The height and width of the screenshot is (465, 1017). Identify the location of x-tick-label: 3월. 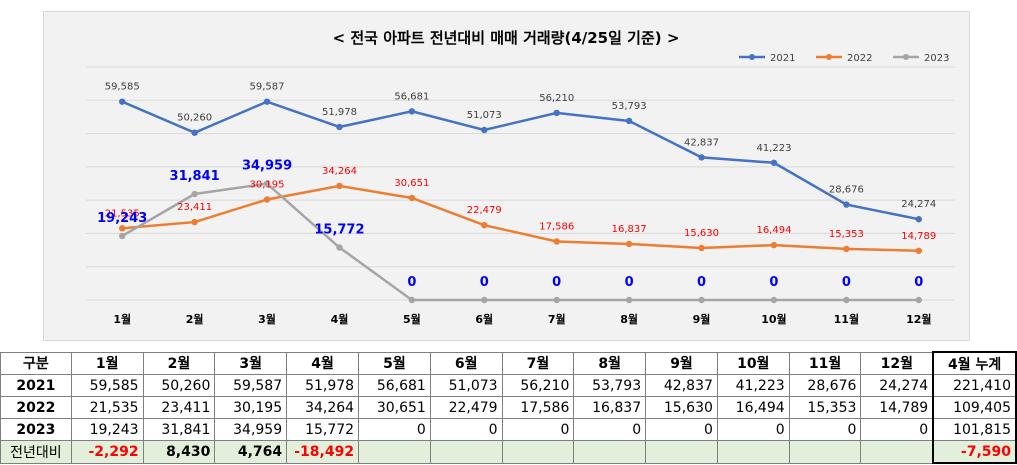
(267, 319).